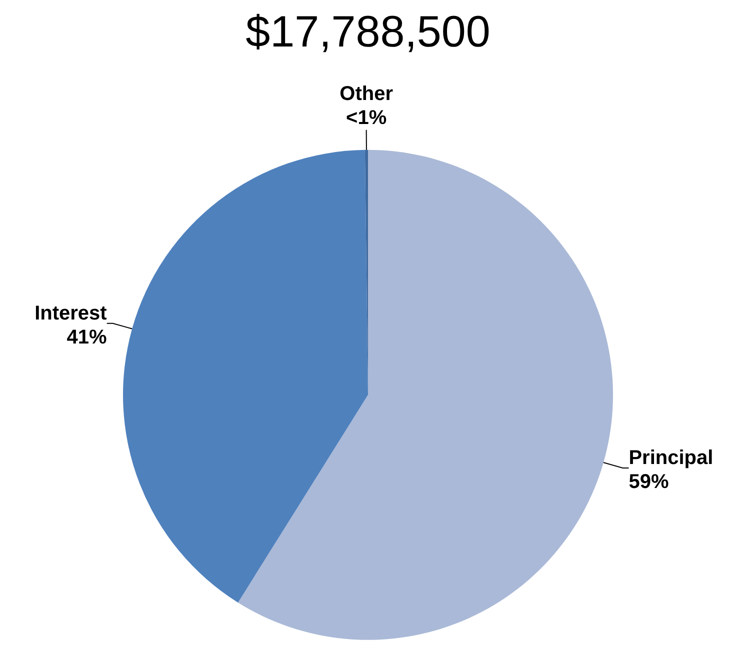 The image size is (746, 672). Describe the element at coordinates (87, 337) in the screenshot. I see `data-label: 41%` at that location.